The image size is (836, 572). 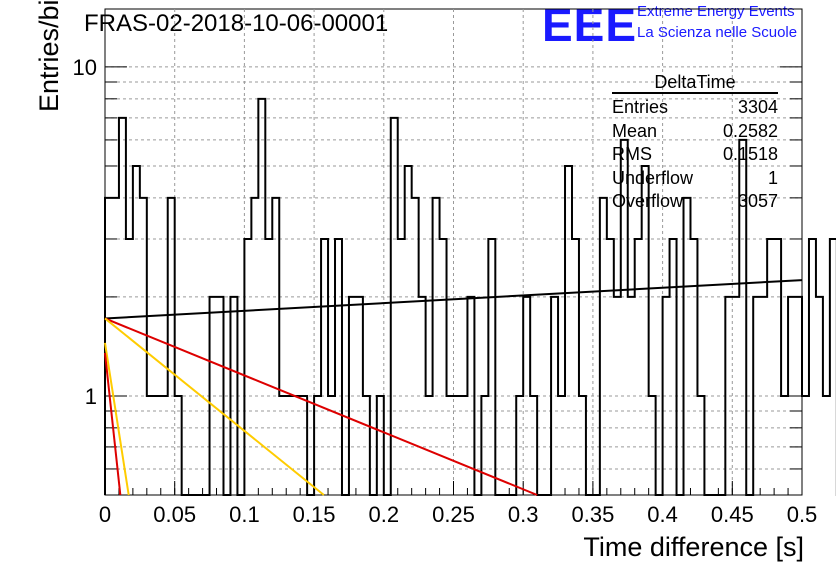 What do you see at coordinates (662, 514) in the screenshot?
I see `x-tick-label: 0.4` at bounding box center [662, 514].